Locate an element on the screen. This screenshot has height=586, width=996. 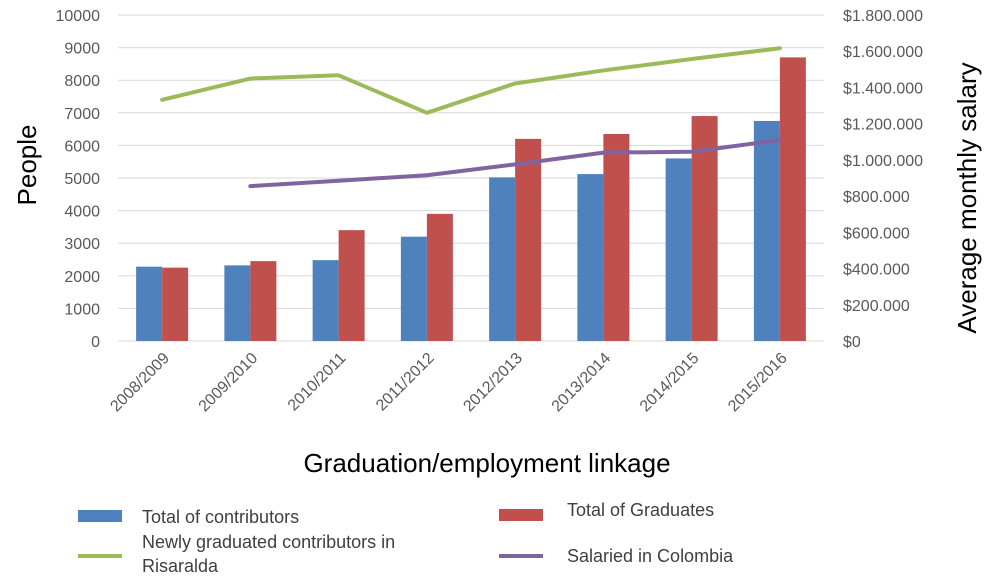
y-tick-label: 0 is located at coordinates (95, 342).